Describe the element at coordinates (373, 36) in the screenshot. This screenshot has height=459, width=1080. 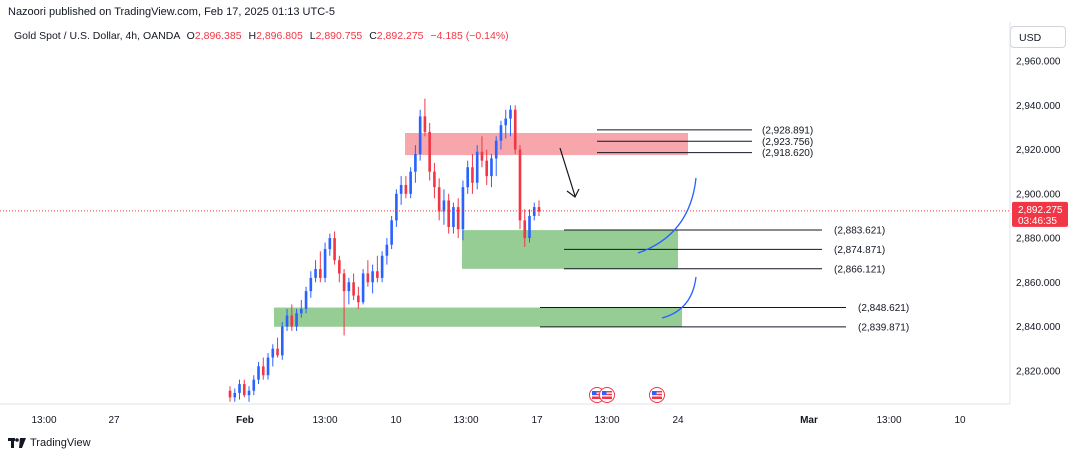
I see `close-label: C` at that location.